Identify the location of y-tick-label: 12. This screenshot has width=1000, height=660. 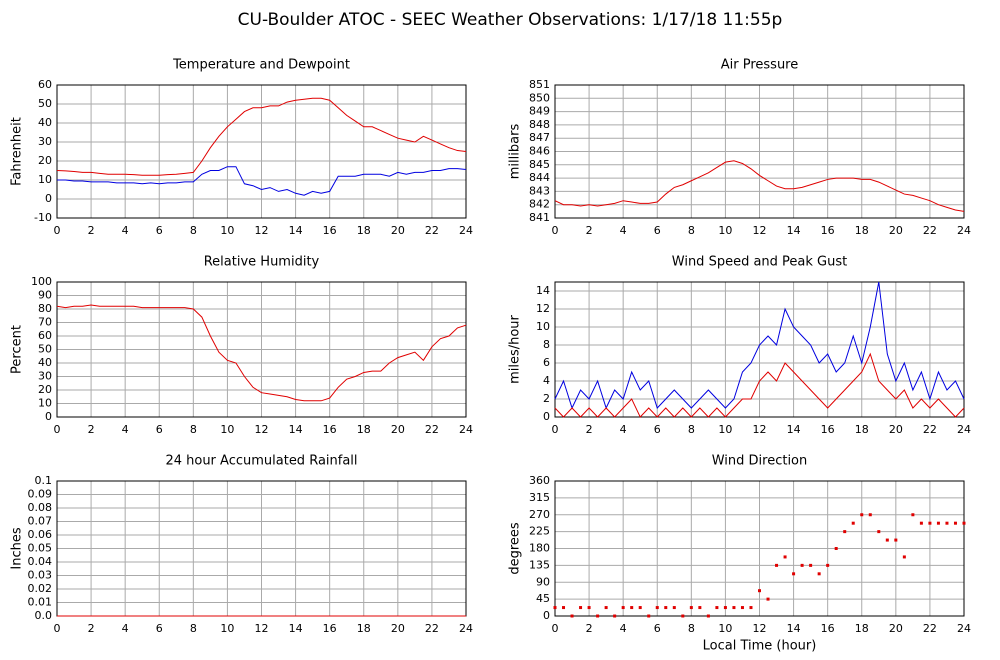
(543, 308).